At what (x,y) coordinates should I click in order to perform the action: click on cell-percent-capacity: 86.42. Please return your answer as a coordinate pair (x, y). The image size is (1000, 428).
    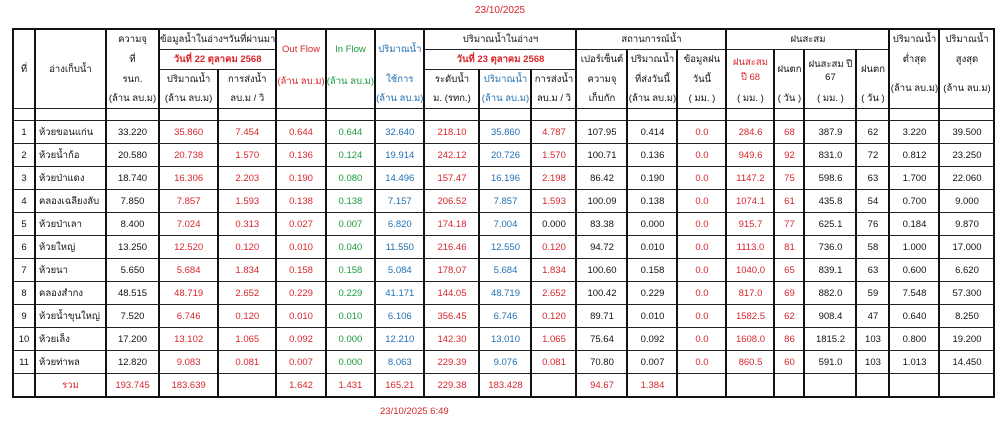
    Looking at the image, I should click on (601, 178).